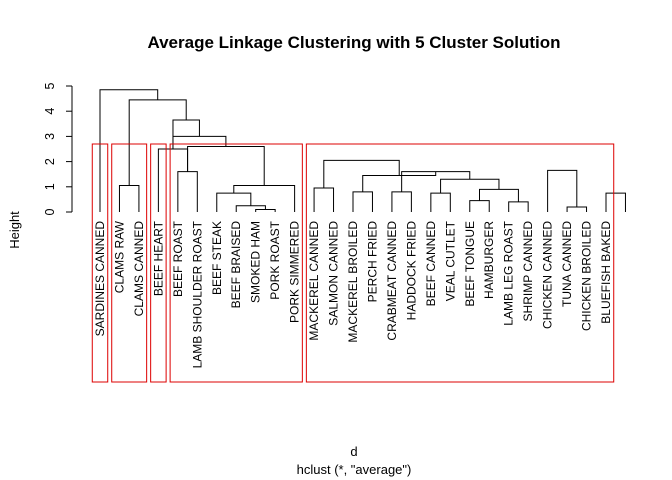 This screenshot has width=672, height=480. What do you see at coordinates (14, 230) in the screenshot?
I see `y-axis-label: Height` at bounding box center [14, 230].